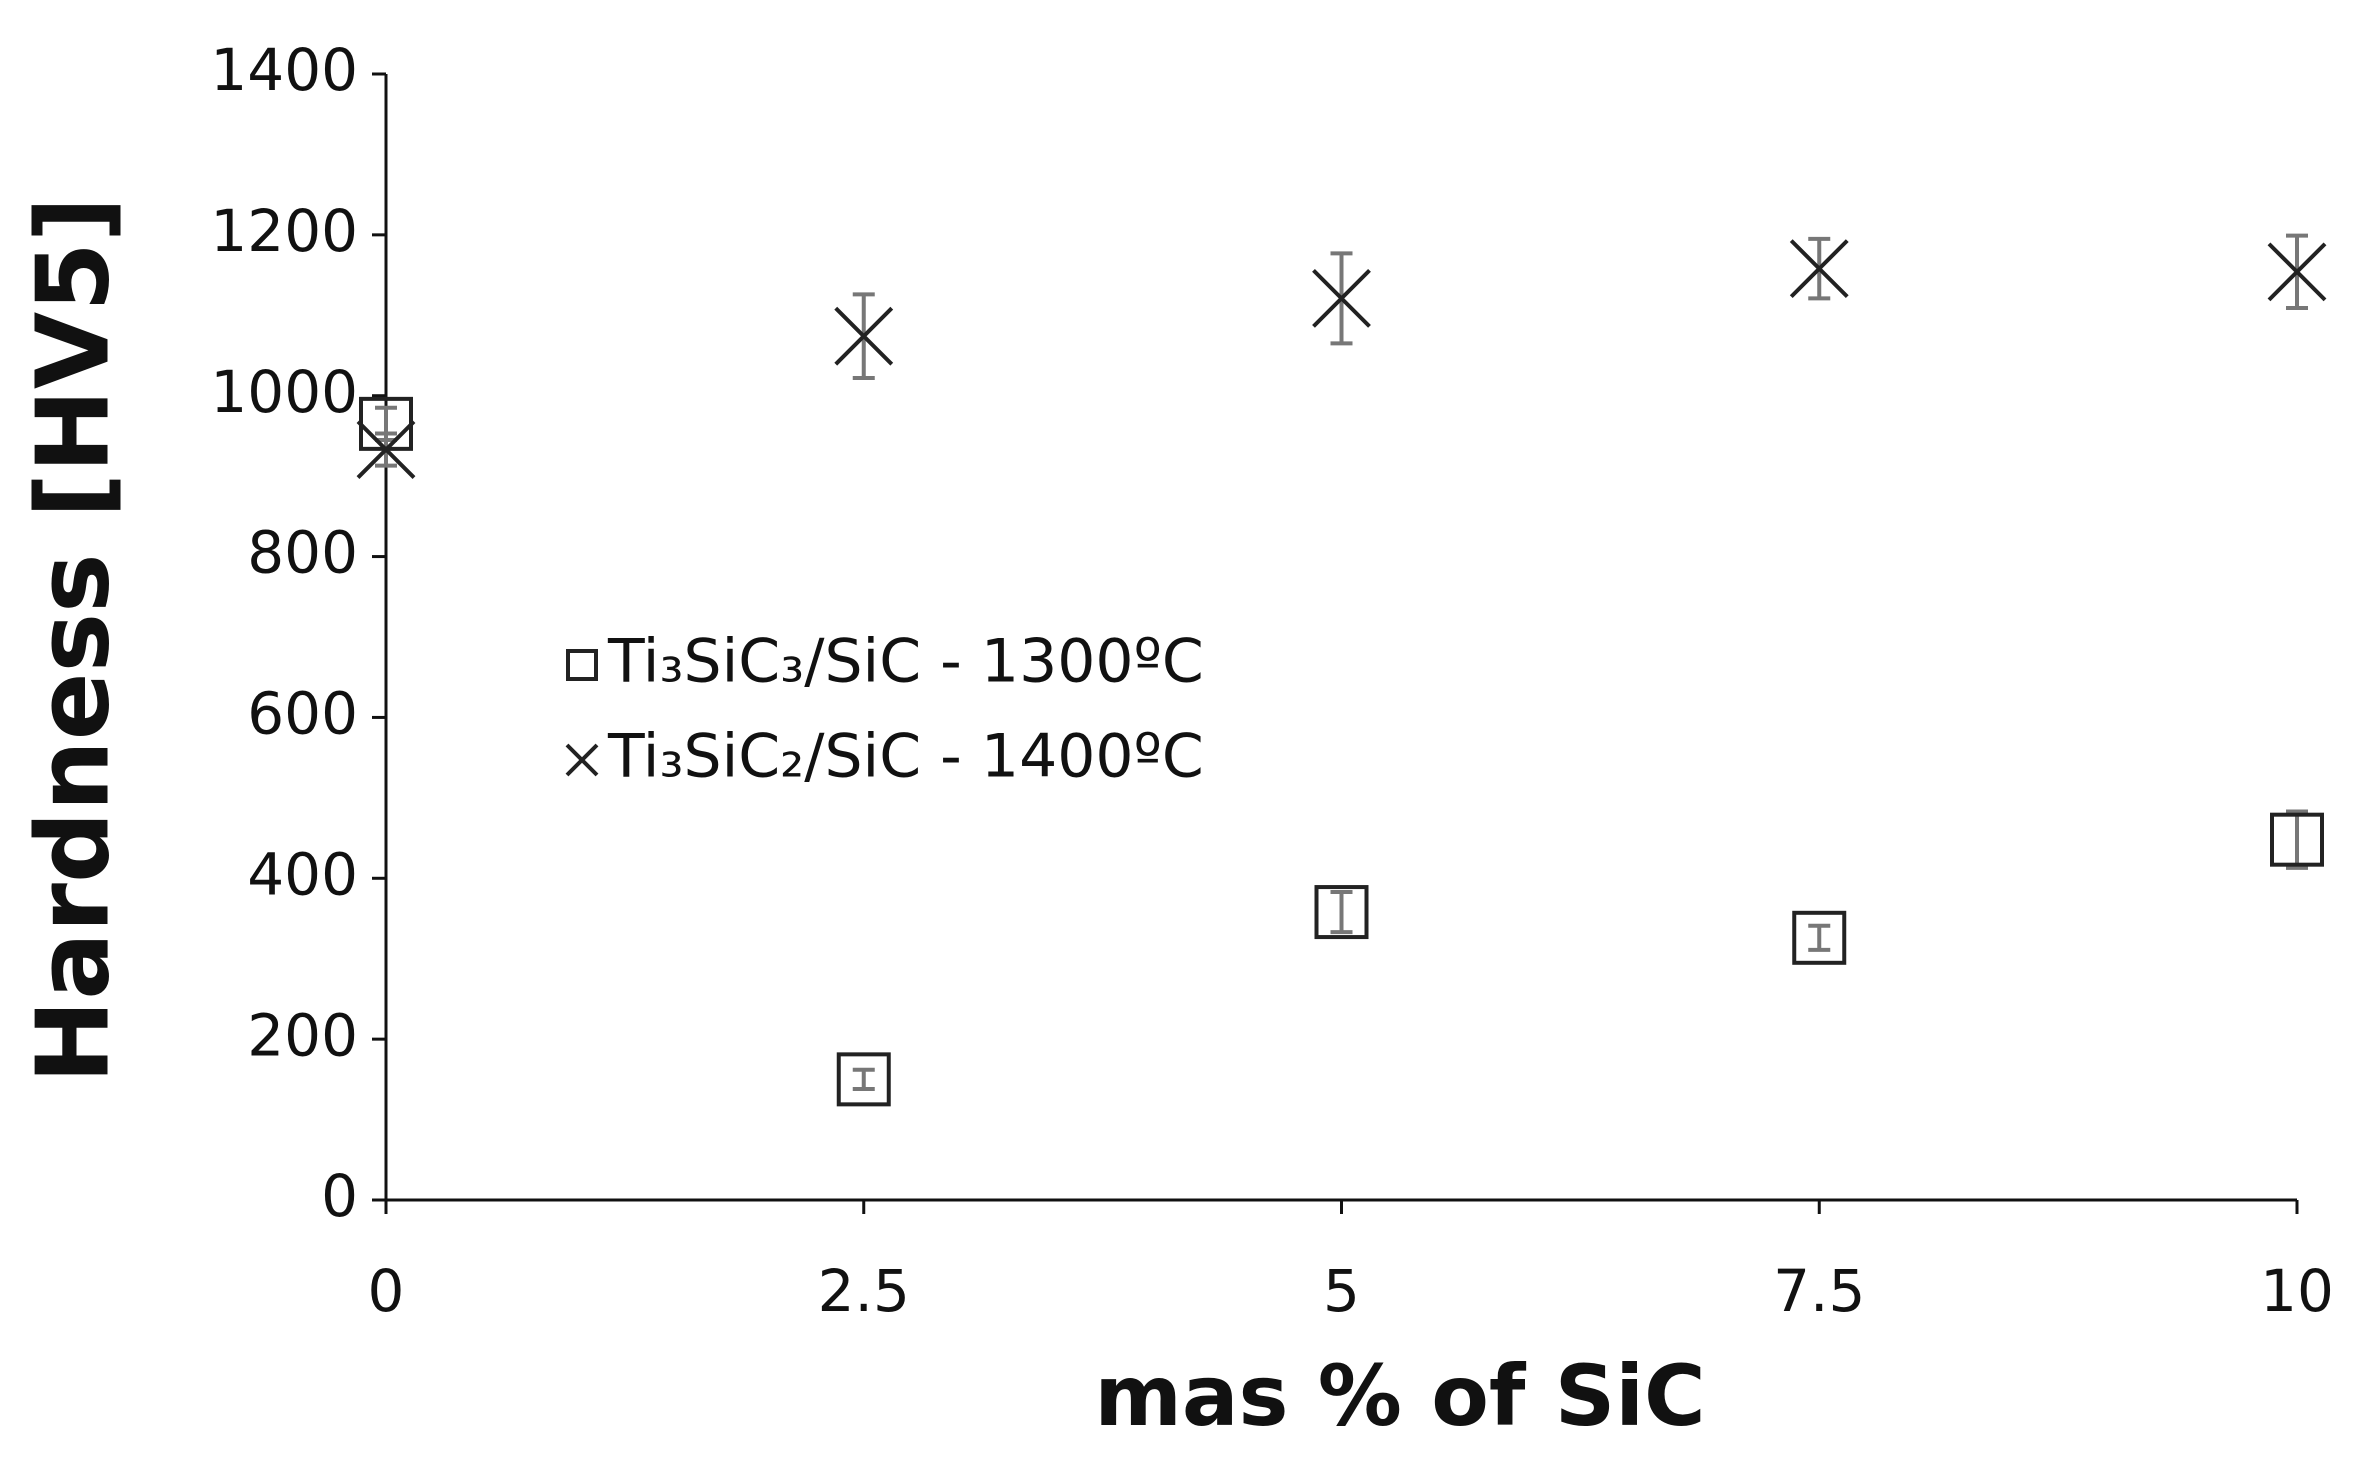 The image size is (2363, 1463). I want to click on y-axis-title: Hardness [HV5], so click(72, 639).